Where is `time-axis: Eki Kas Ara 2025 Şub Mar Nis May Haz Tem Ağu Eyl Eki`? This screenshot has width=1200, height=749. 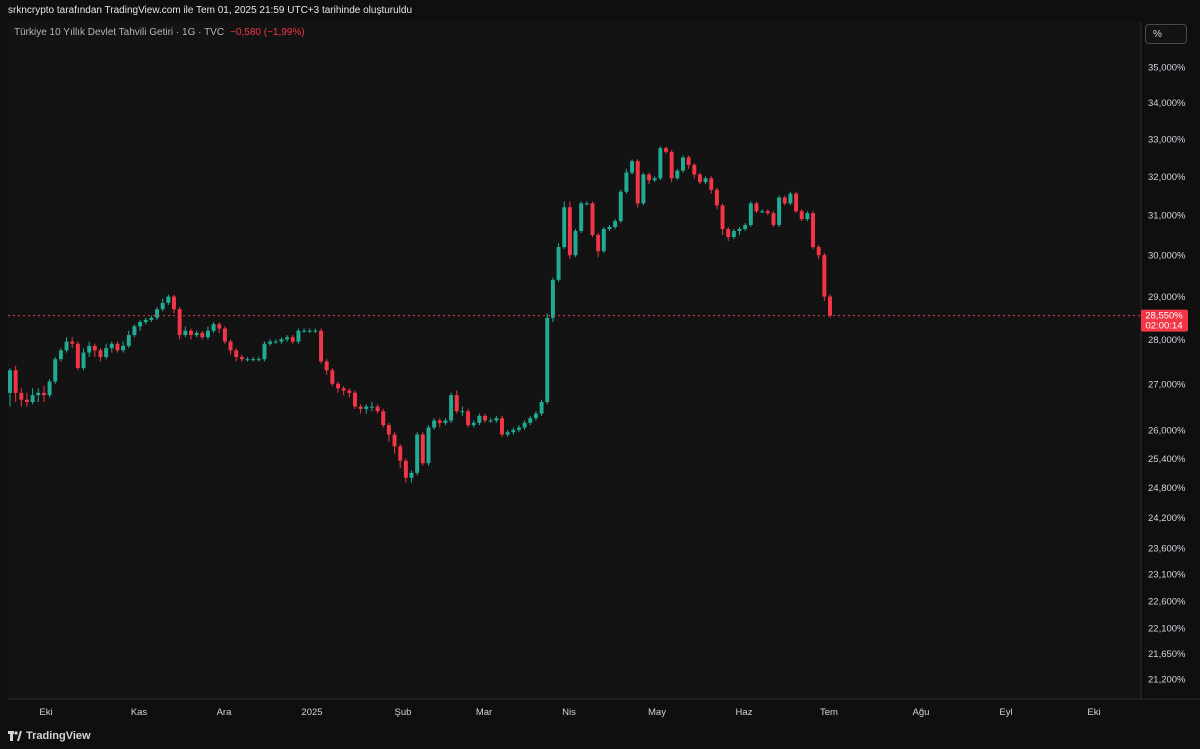
time-axis: Eki Kas Ara 2025 Şub Mar Nis May Haz Tem Ağu Eyl Eki is located at coordinates (569, 712).